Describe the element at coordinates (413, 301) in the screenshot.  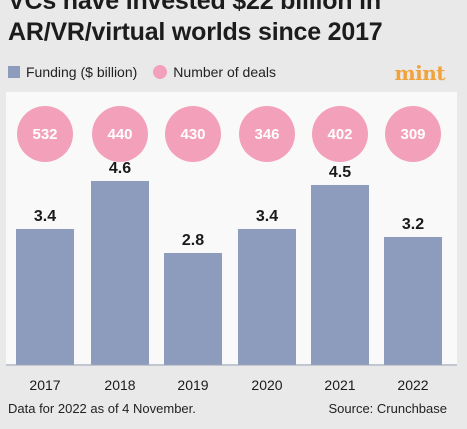
I see `funding-bar-2022` at that location.